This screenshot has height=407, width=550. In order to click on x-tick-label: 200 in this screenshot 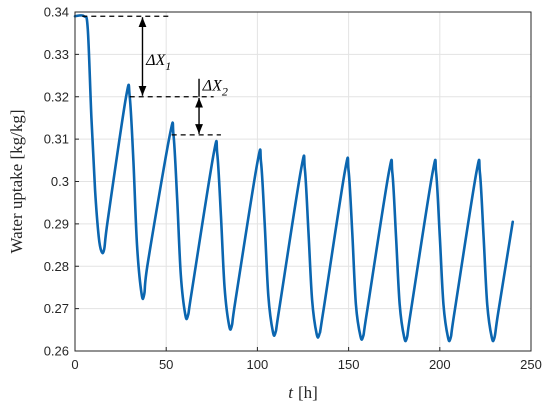, I will do `click(440, 364)`.